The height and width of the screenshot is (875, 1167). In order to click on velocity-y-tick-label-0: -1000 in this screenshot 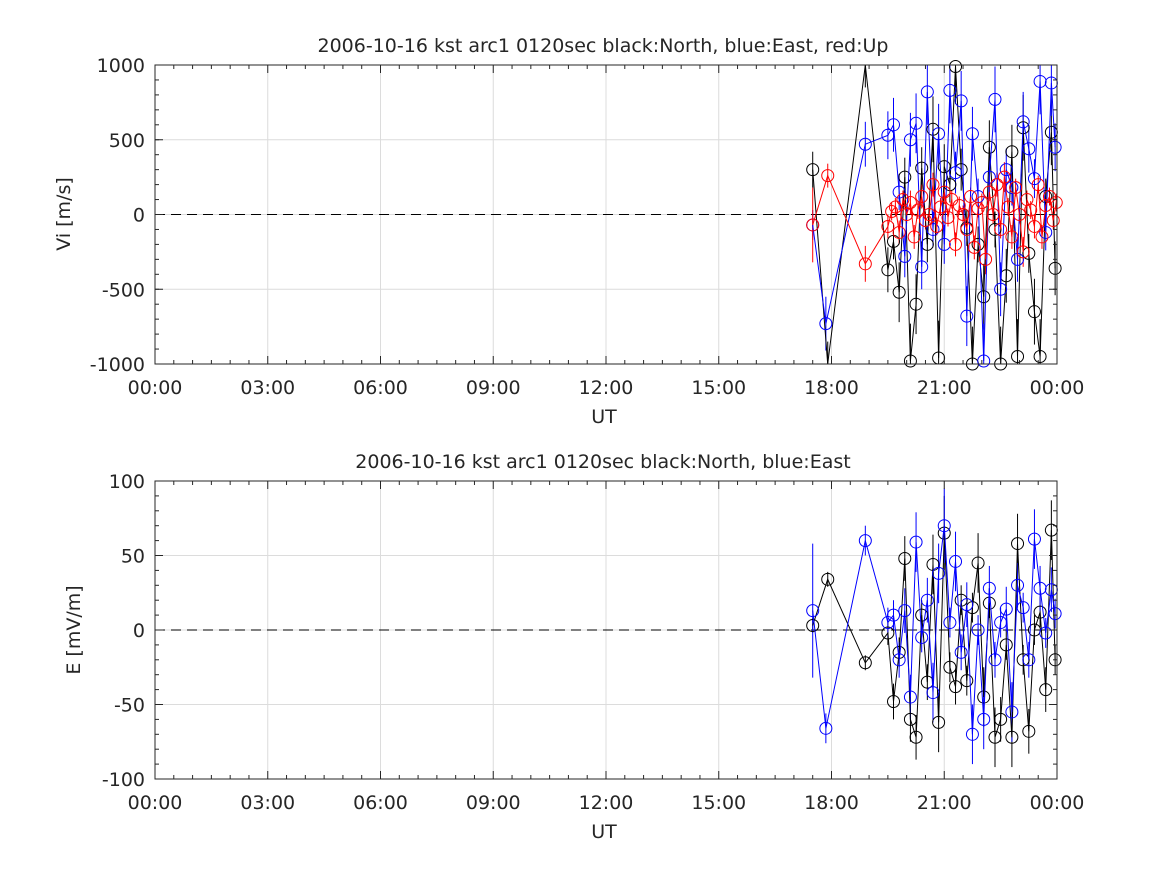, I will do `click(117, 365)`.